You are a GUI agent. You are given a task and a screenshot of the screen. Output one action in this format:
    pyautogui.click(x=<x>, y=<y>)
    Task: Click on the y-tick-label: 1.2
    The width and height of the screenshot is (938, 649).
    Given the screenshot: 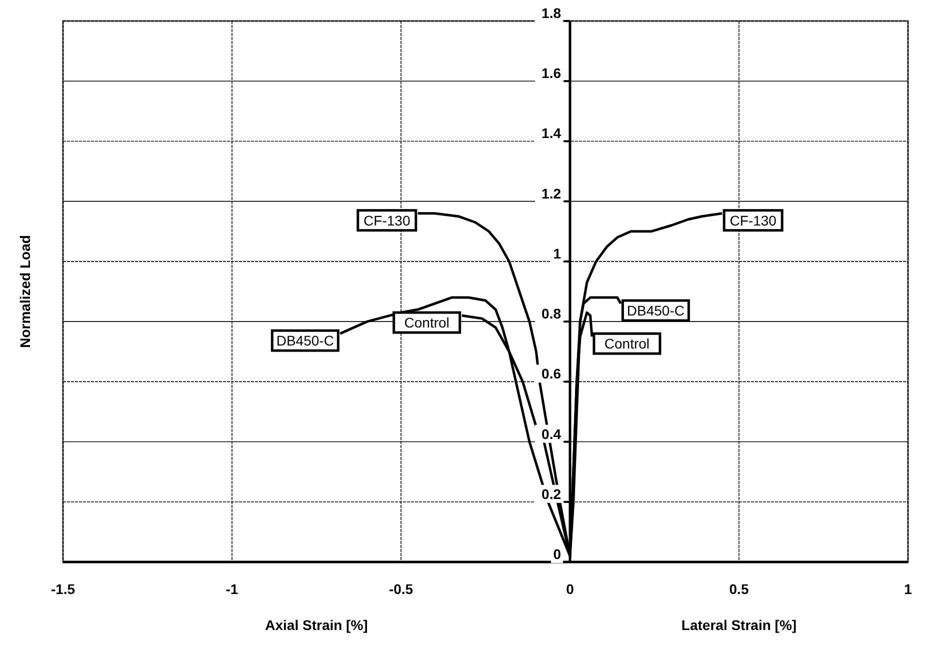 What is the action you would take?
    pyautogui.click(x=552, y=193)
    